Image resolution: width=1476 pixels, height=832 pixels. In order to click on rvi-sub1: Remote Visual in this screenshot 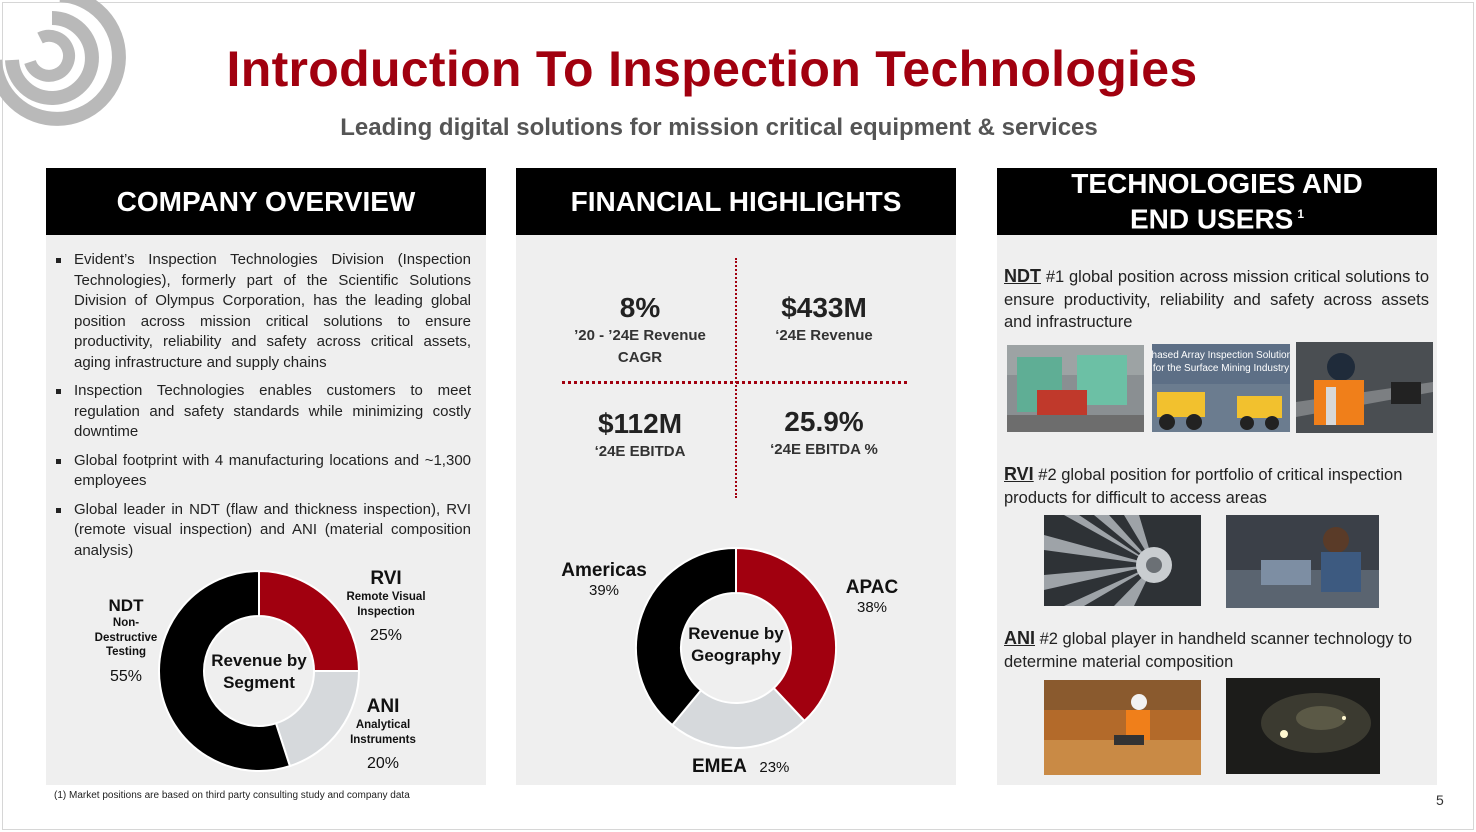, I will do `click(386, 597)`.